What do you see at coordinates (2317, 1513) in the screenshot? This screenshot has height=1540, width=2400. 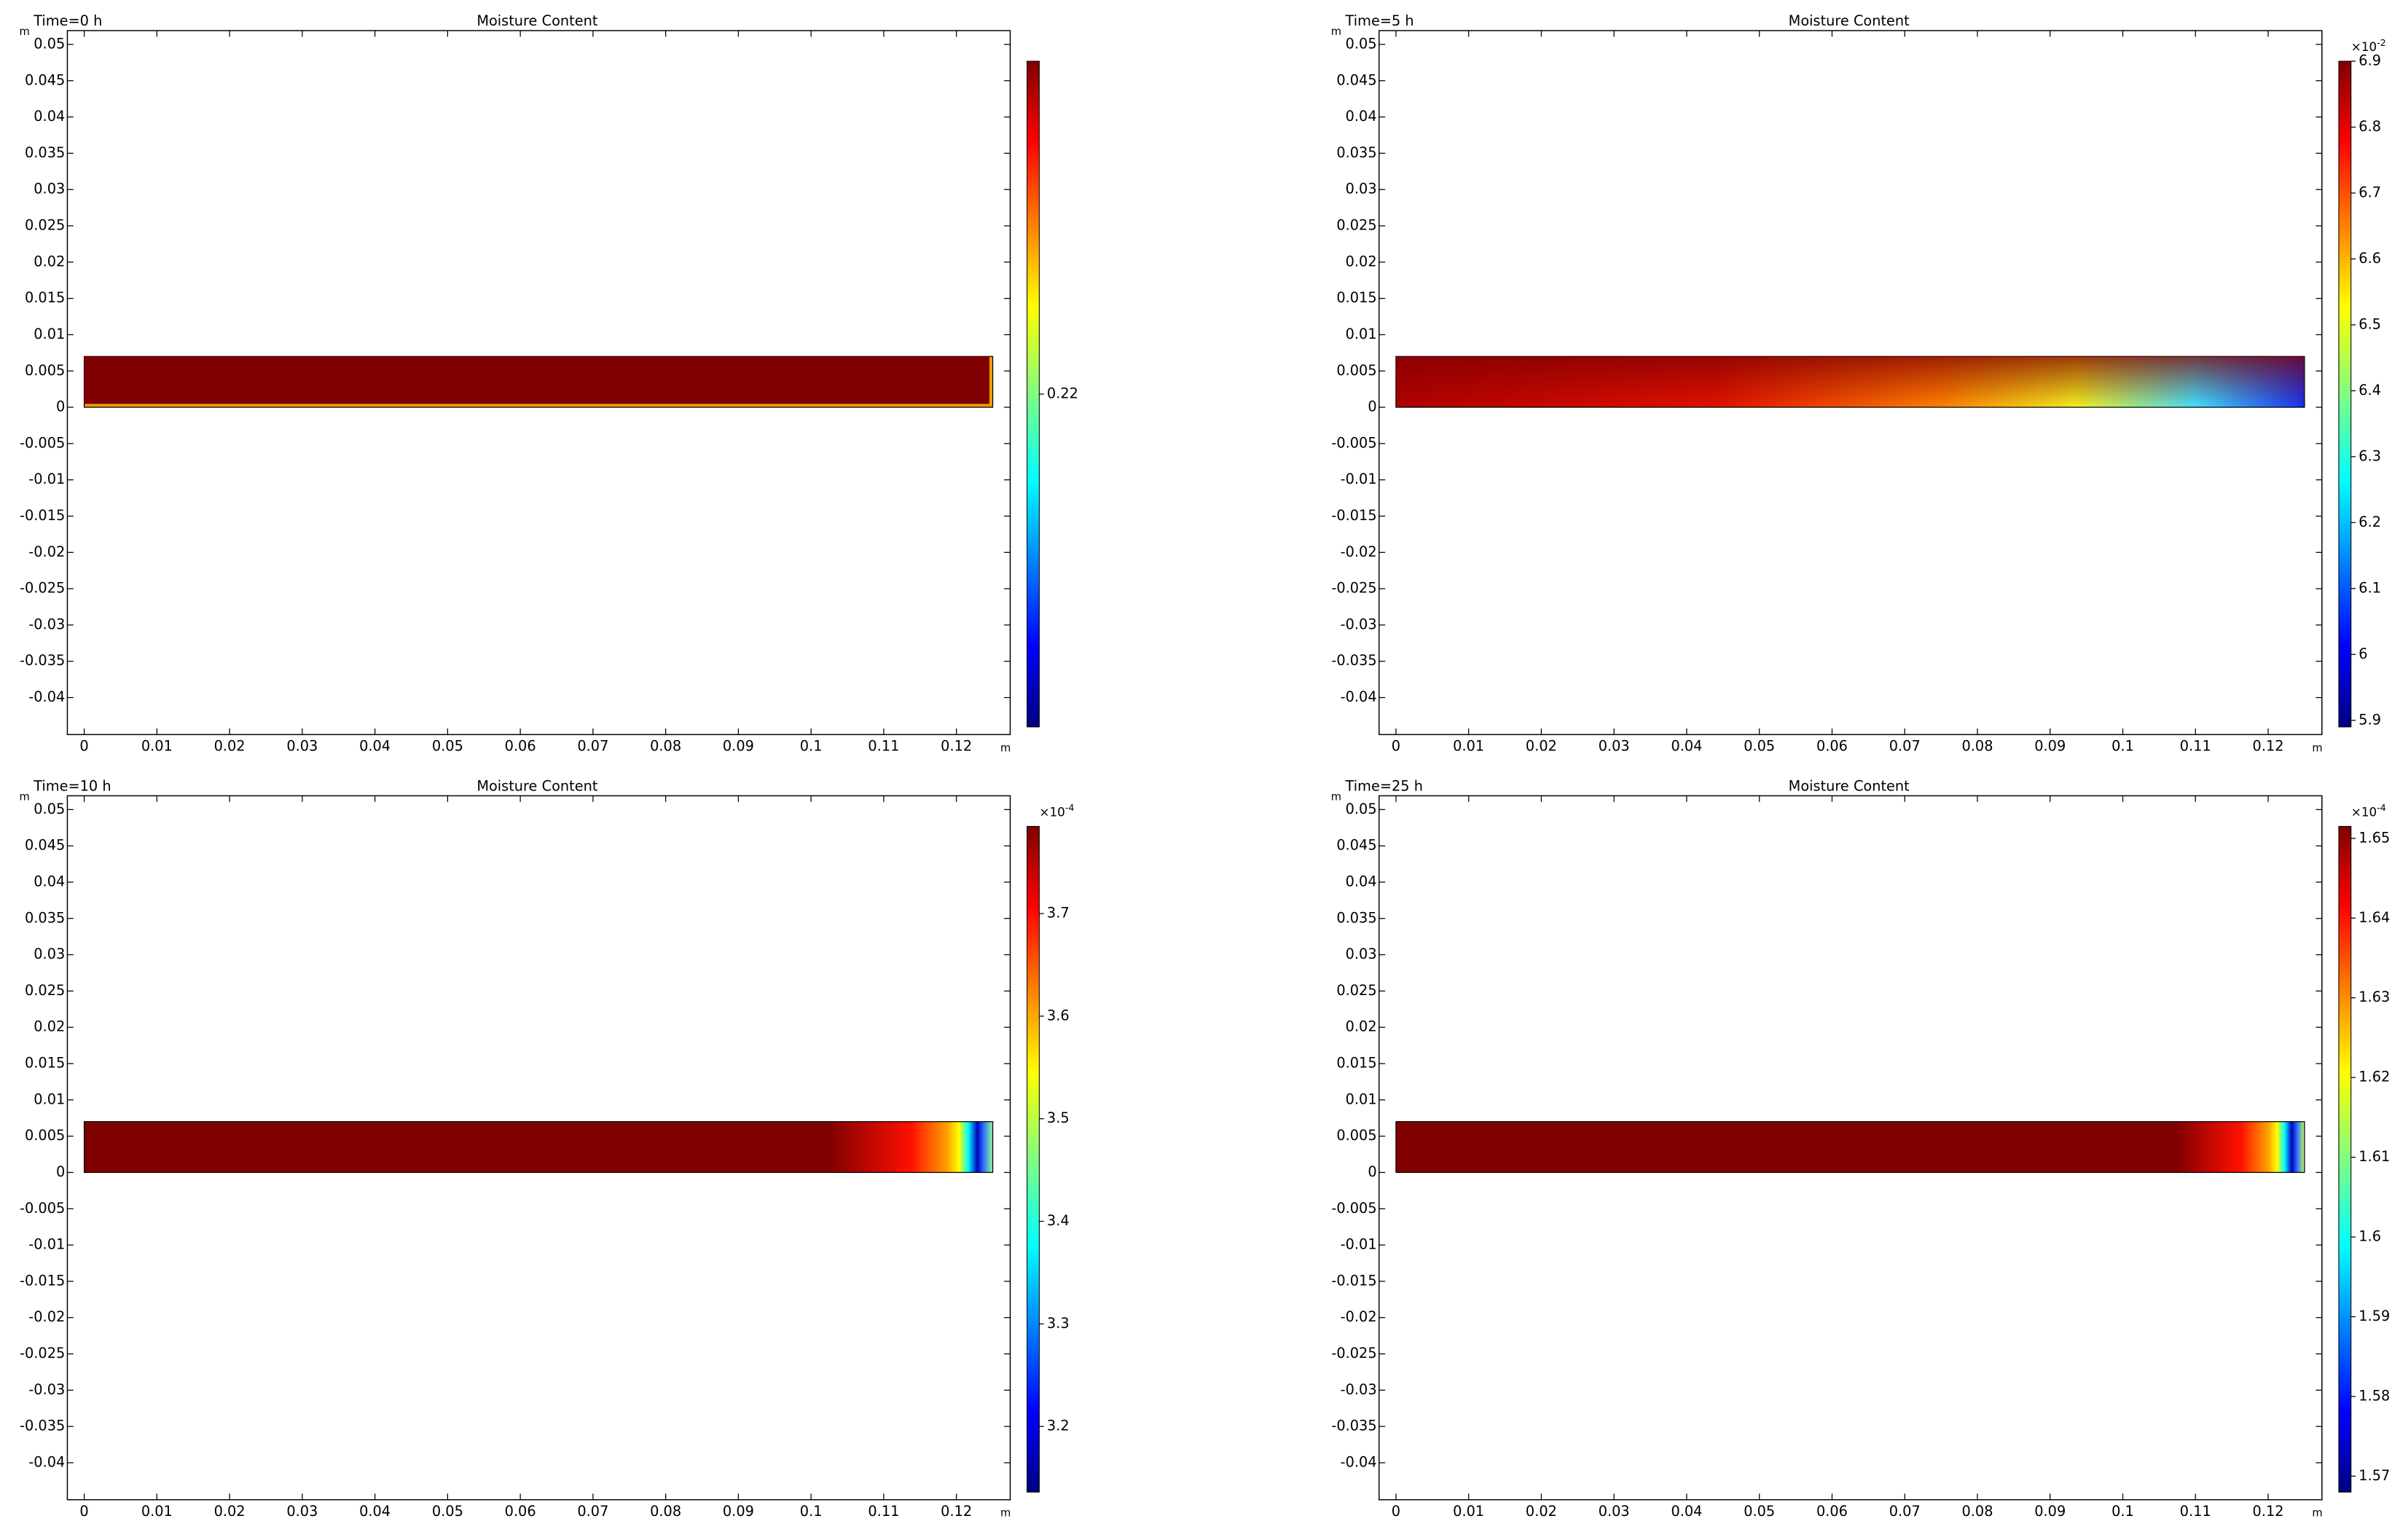 I see `x-unit: m` at bounding box center [2317, 1513].